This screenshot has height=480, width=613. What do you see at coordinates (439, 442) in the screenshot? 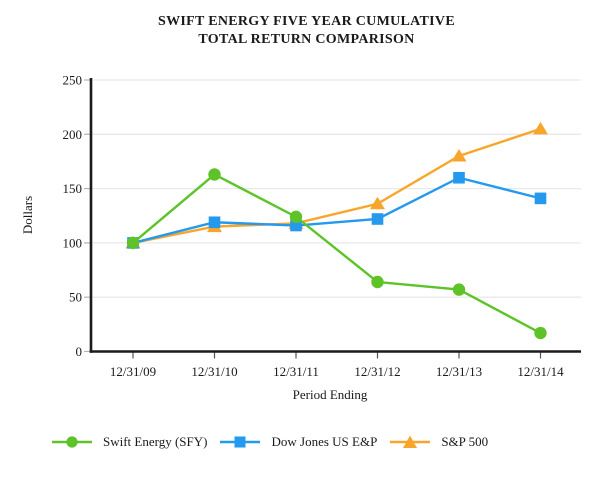
I see `legend-item-sp-500: S&P 500` at bounding box center [439, 442].